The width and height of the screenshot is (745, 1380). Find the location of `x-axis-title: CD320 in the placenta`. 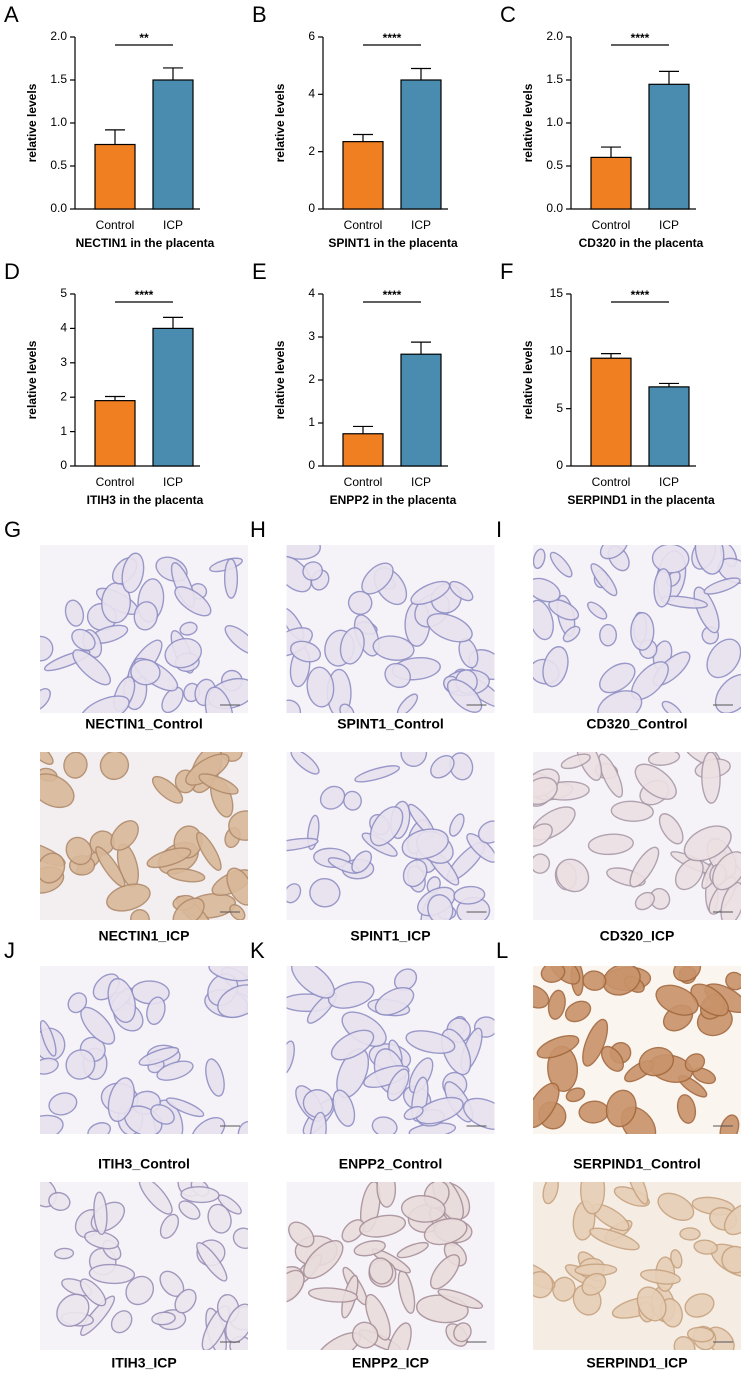

x-axis-title: CD320 in the placenta is located at coordinates (641, 243).